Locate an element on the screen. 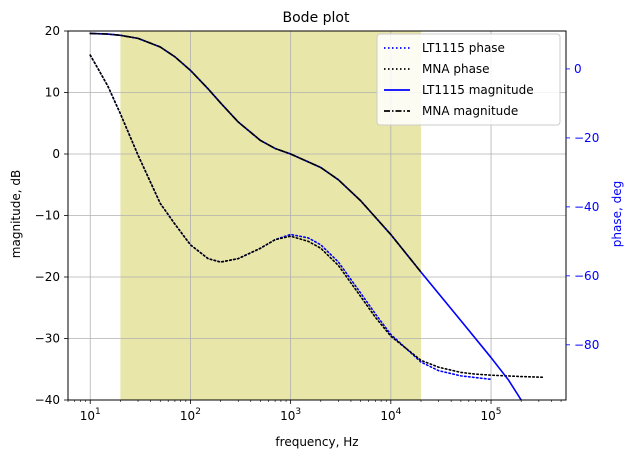  y-left-tick-label: 0 is located at coordinates (56, 154).